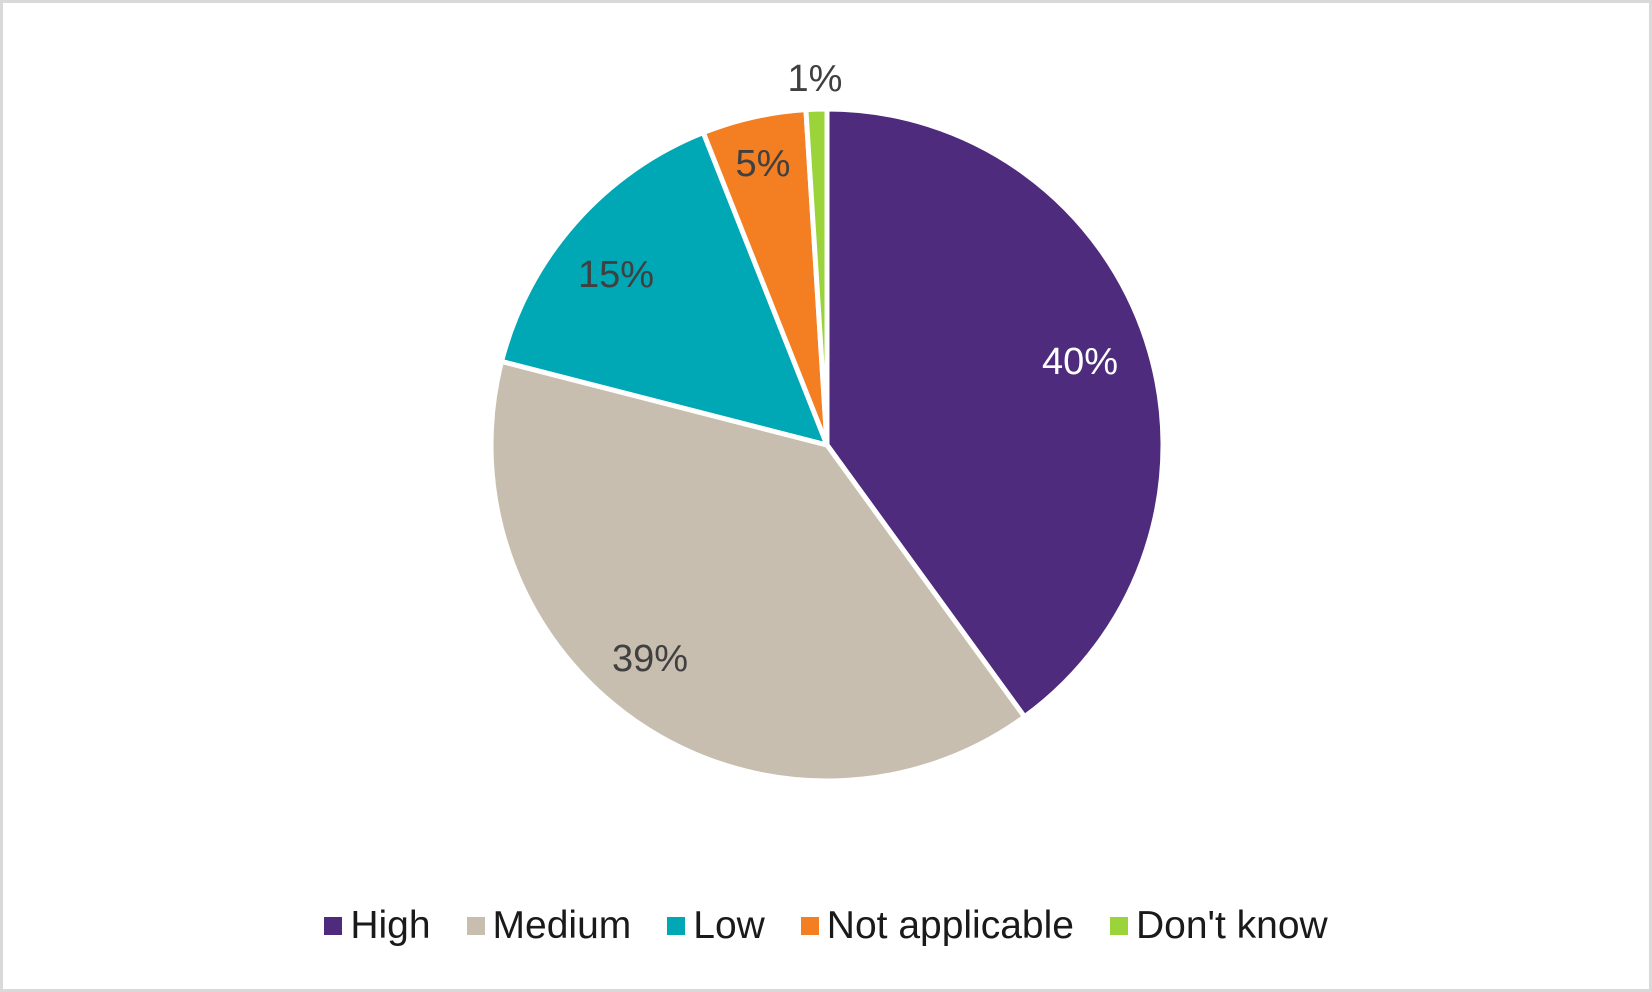 This screenshot has width=1652, height=992. I want to click on pie-slice-high, so click(995, 413).